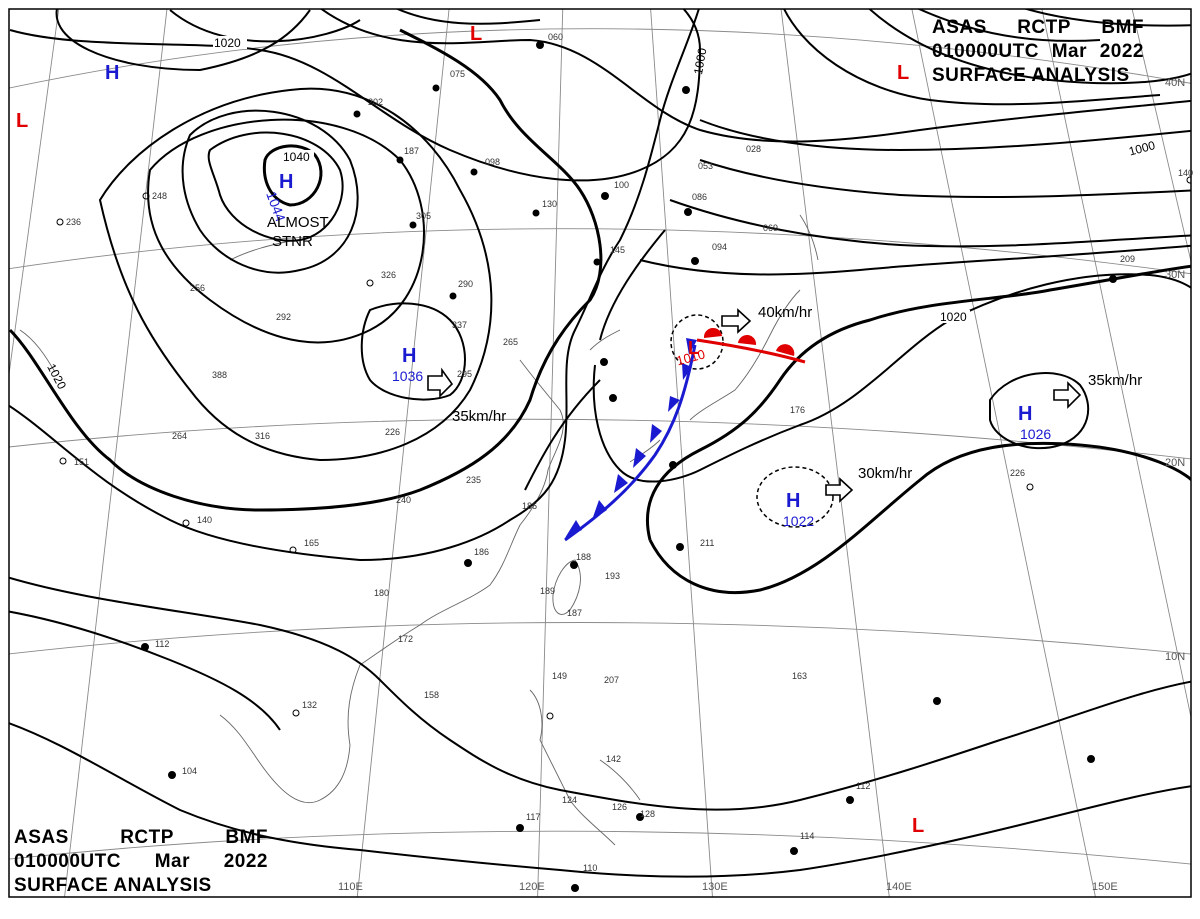 The image size is (1200, 919). Describe the element at coordinates (590, 868) in the screenshot. I see `station-value: 110` at that location.